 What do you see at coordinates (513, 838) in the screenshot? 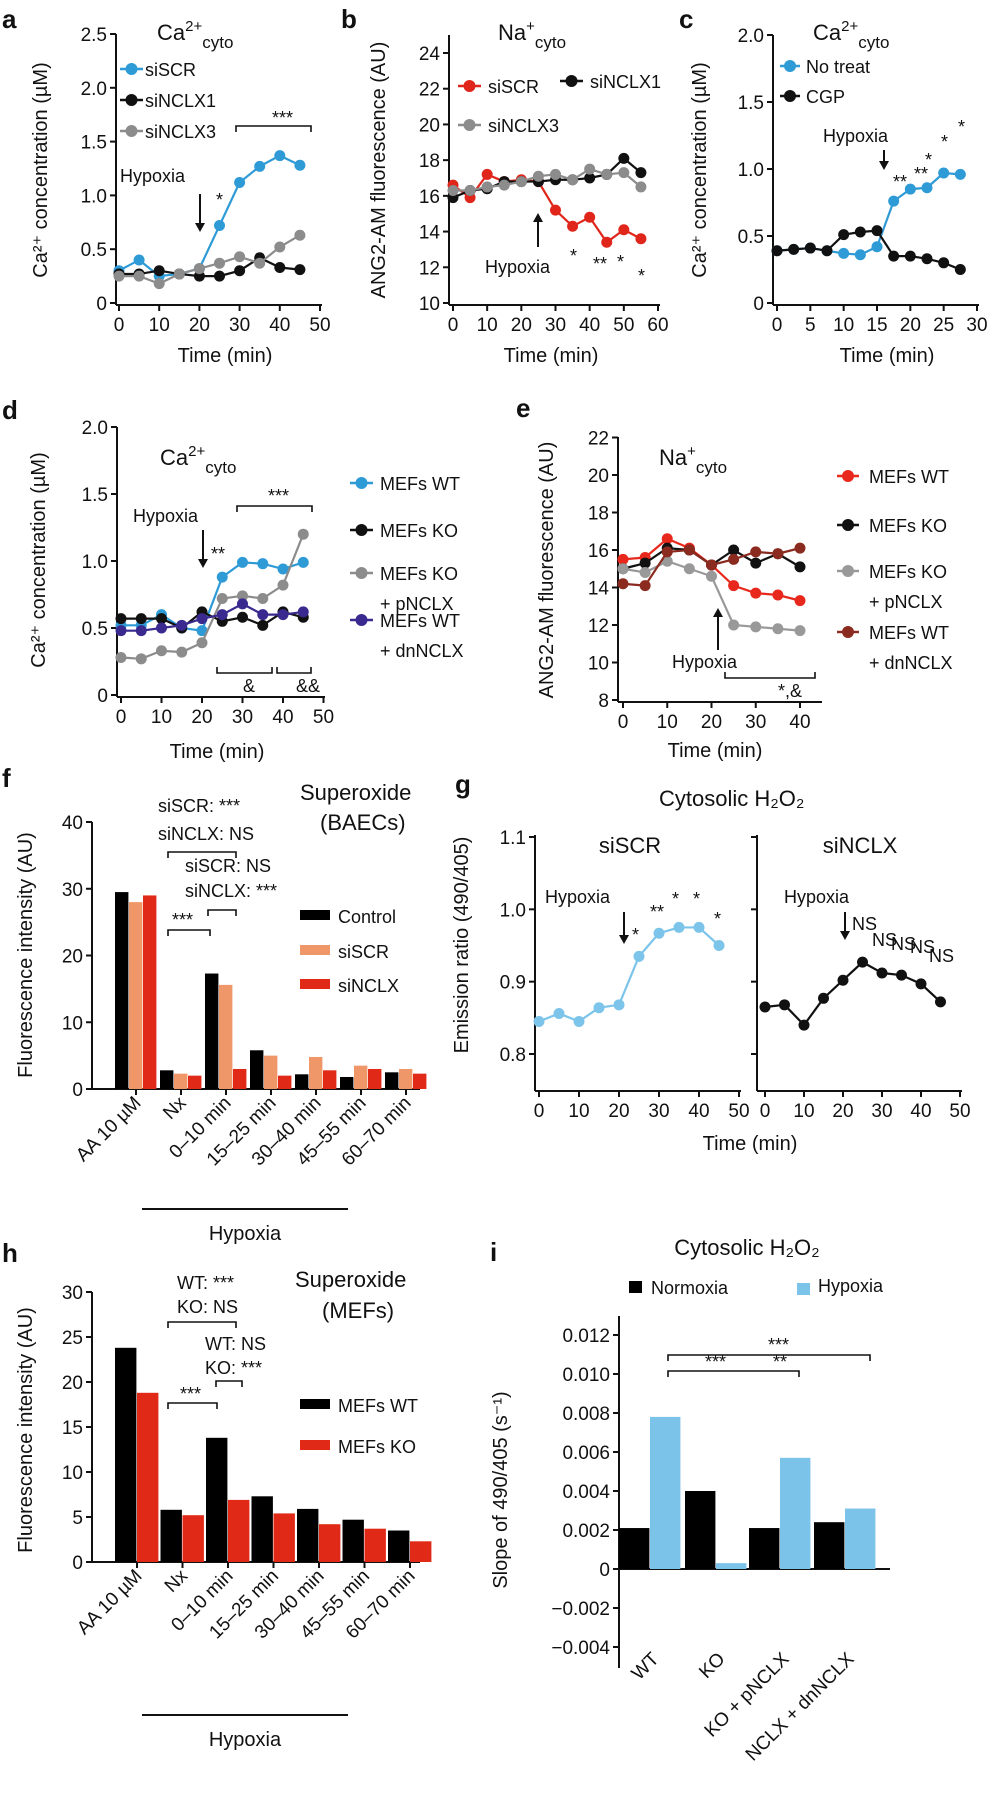
I see `y-tick-label: 1.1` at bounding box center [513, 838].